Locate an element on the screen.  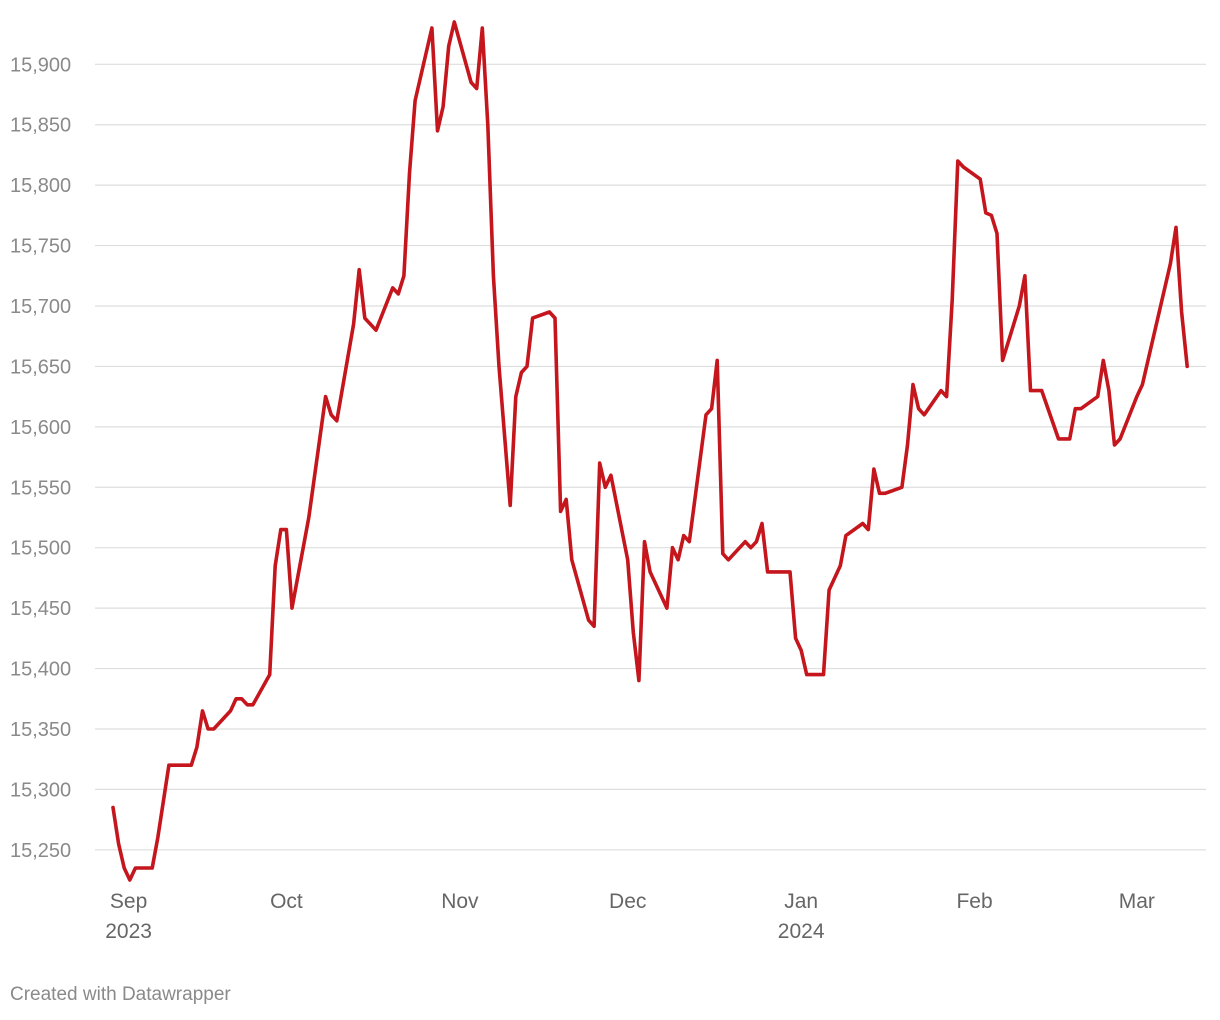
x-tick-label: Sep is located at coordinates (128, 901).